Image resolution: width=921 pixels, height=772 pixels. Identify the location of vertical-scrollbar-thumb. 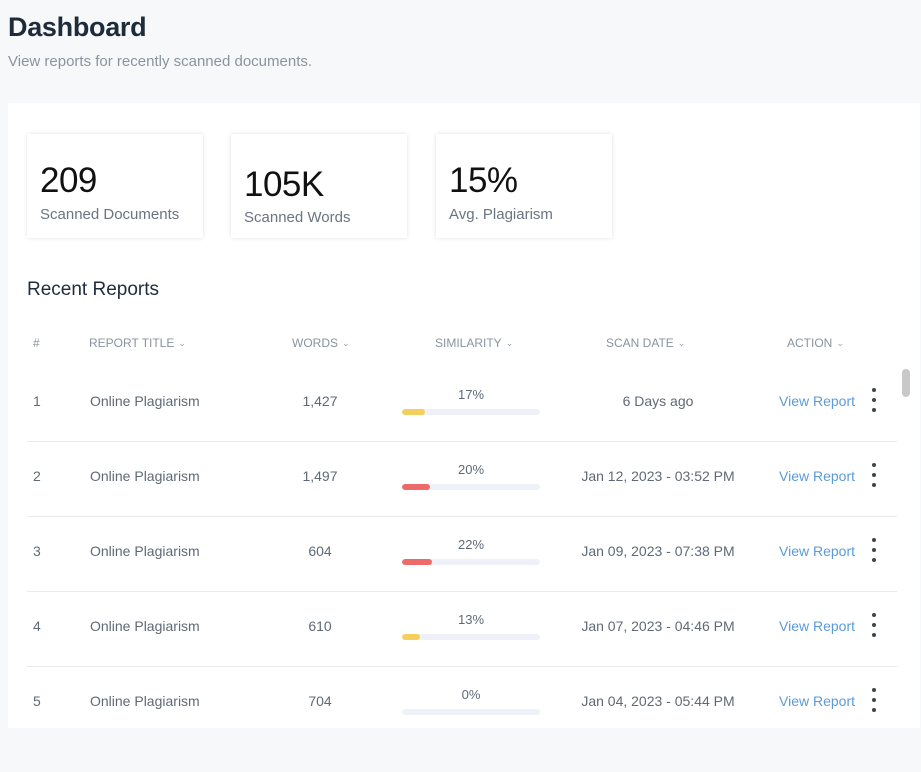
(906, 383).